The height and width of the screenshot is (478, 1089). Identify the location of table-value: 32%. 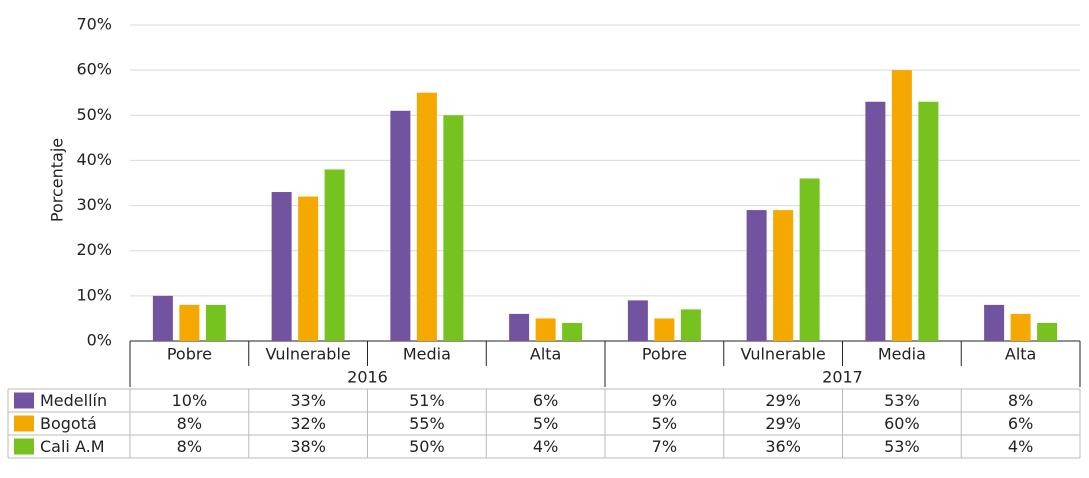
(308, 423).